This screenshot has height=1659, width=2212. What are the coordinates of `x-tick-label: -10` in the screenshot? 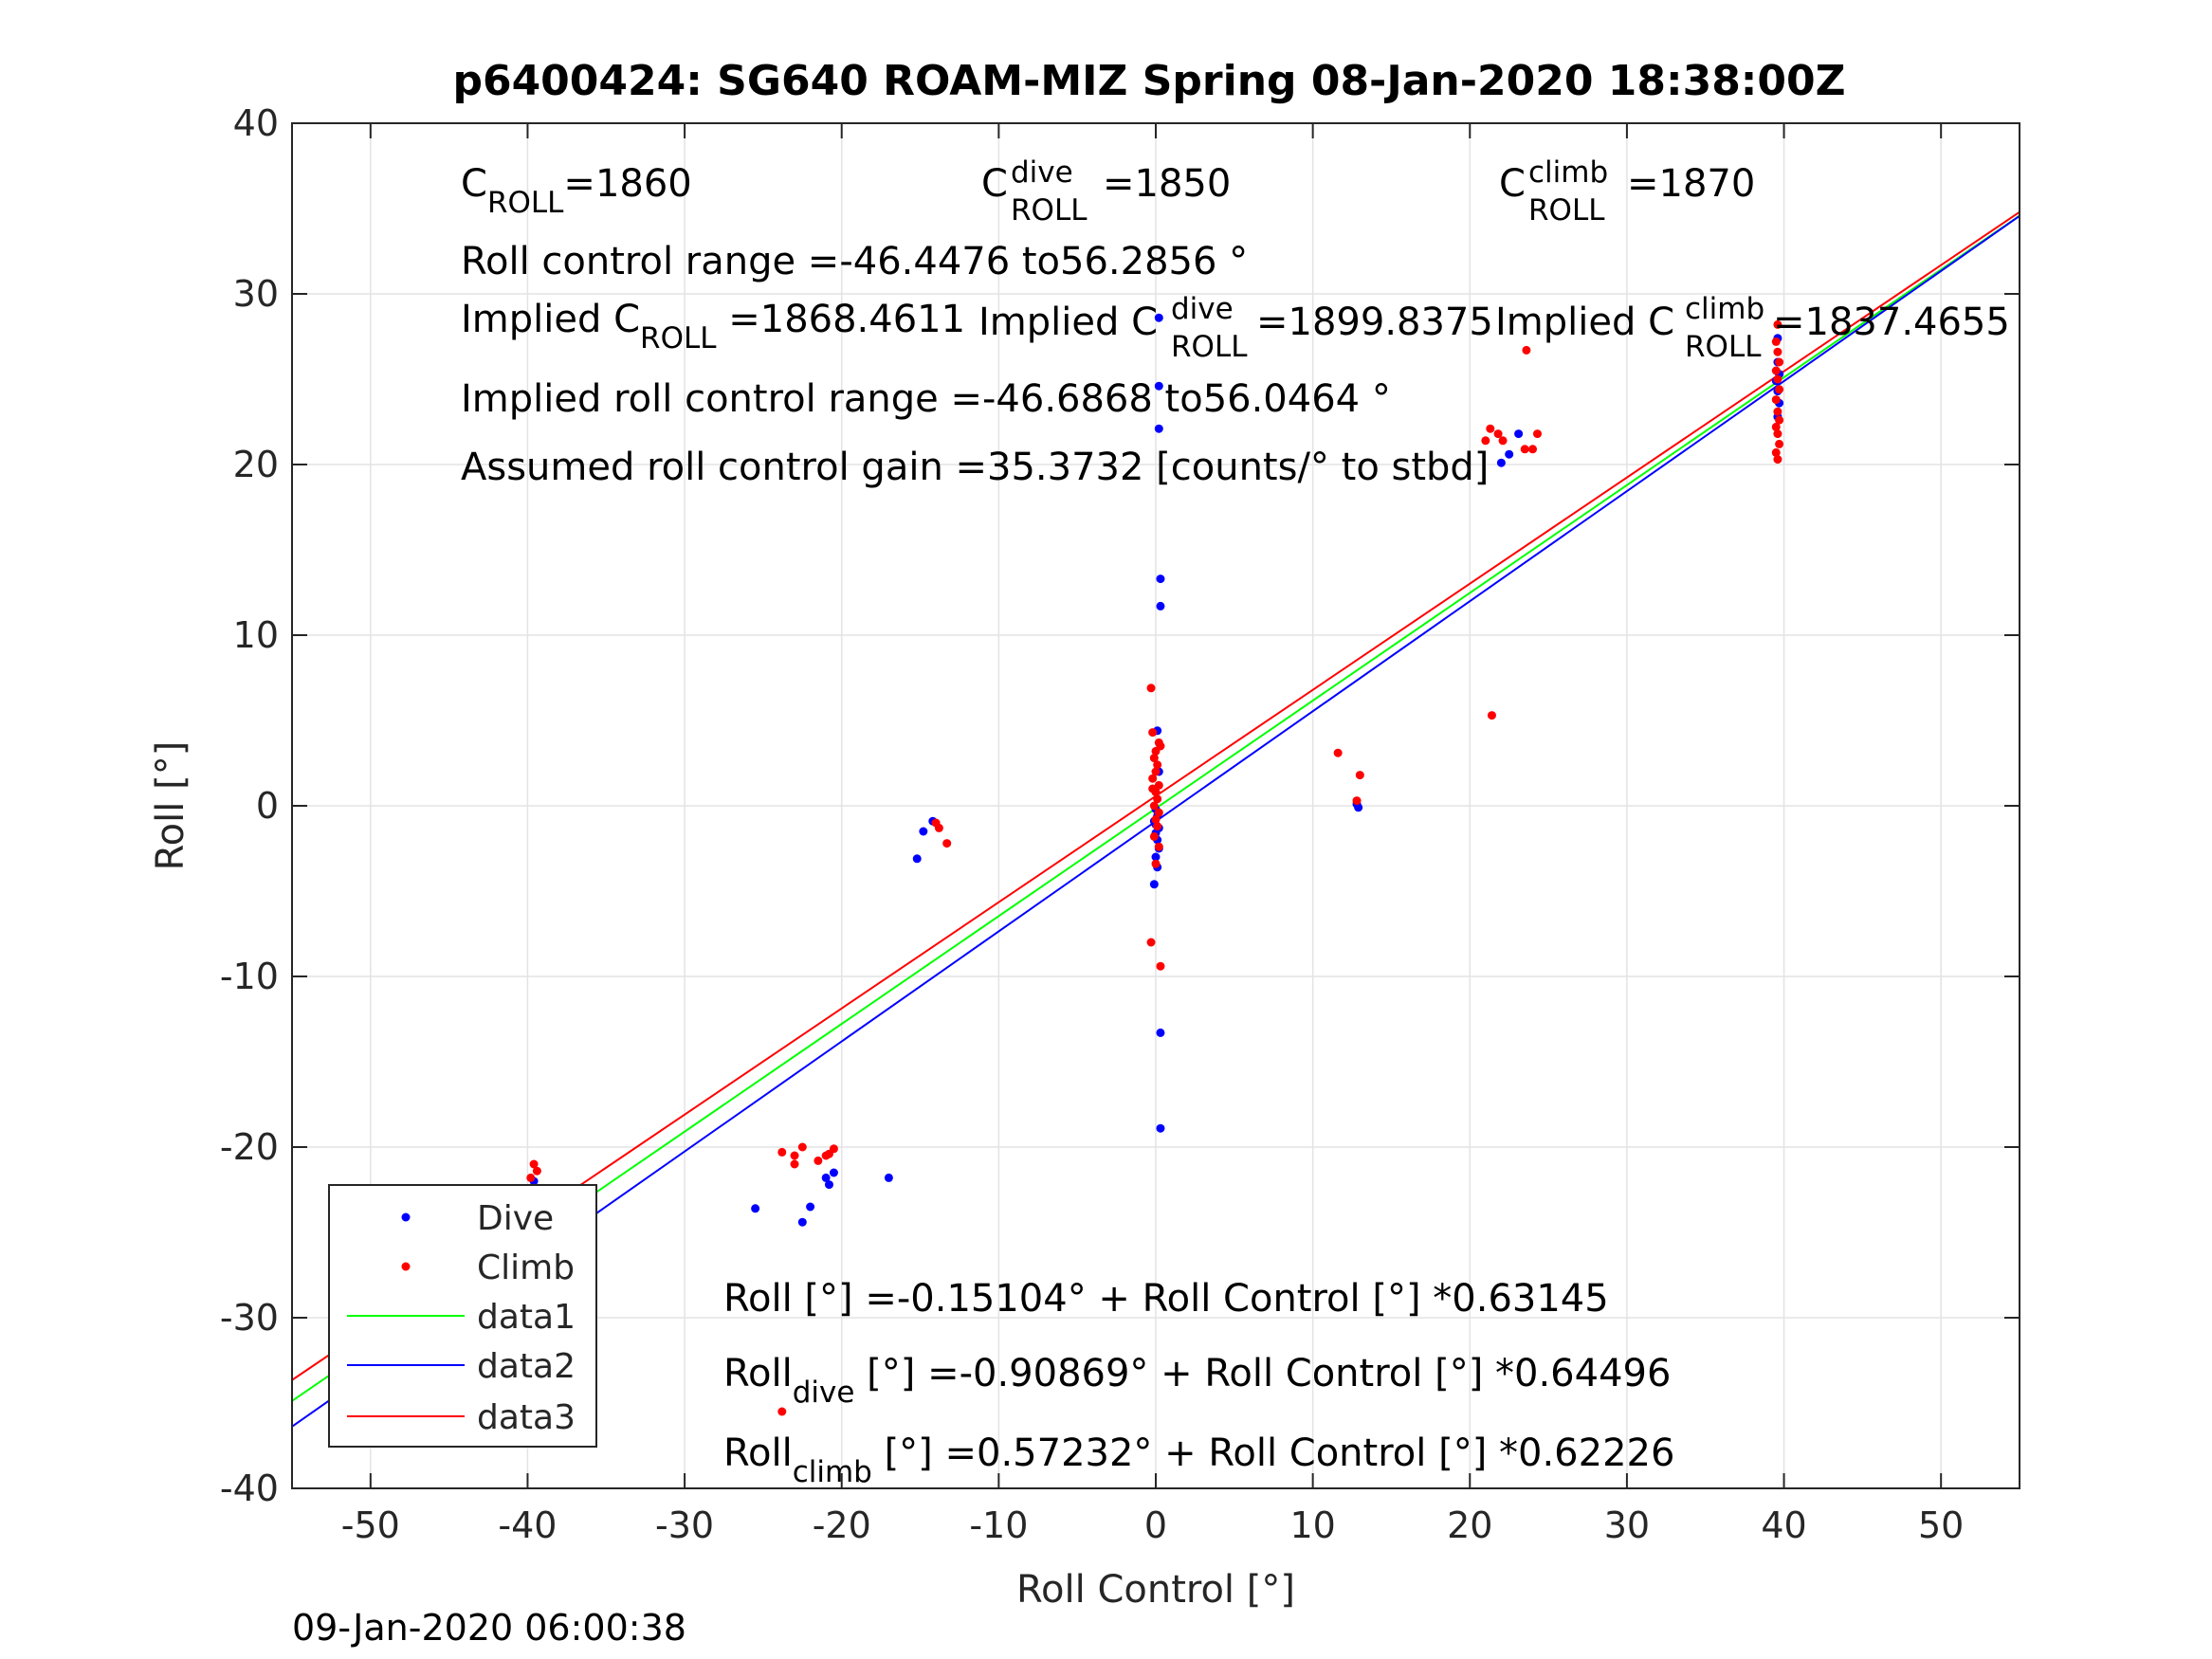 It's located at (998, 1525).